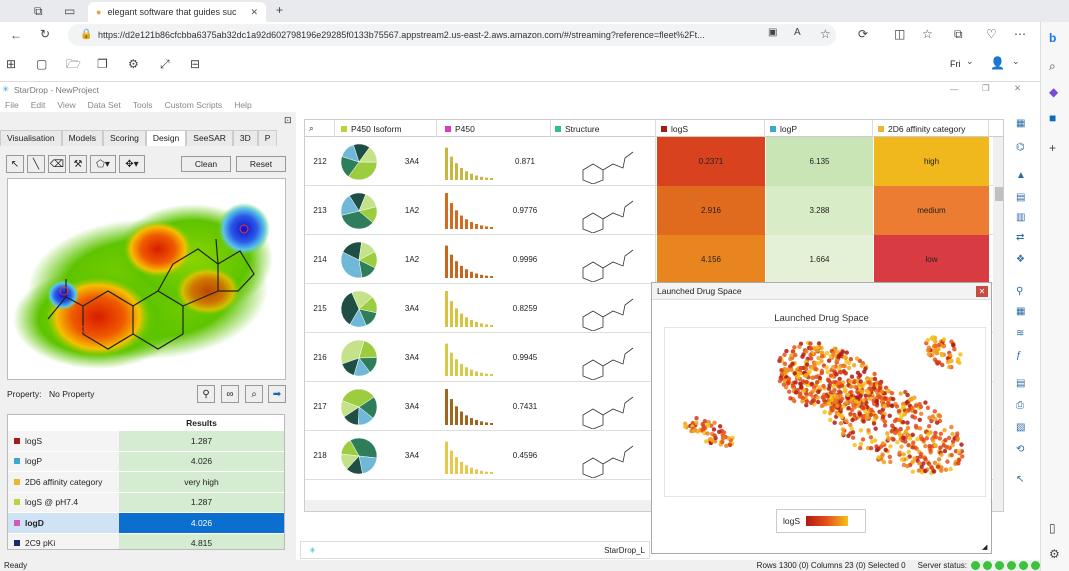  What do you see at coordinates (66, 105) in the screenshot?
I see `menu-view: View` at bounding box center [66, 105].